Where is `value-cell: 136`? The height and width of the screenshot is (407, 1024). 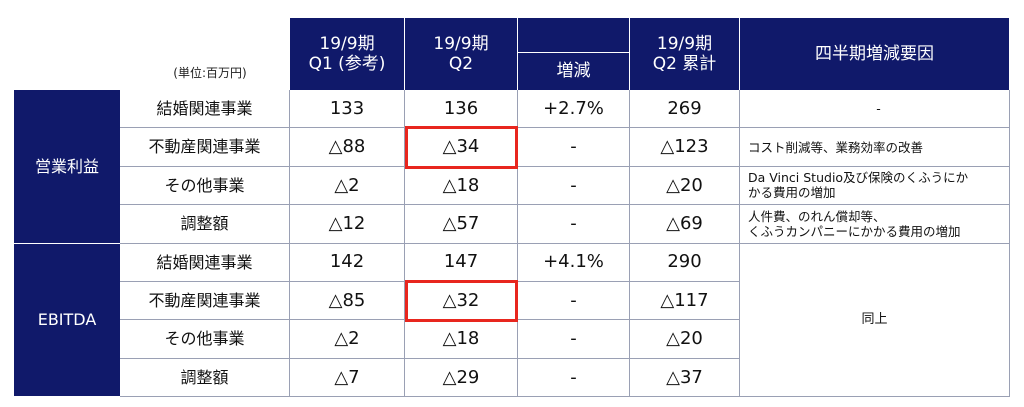 value-cell: 136 is located at coordinates (461, 109).